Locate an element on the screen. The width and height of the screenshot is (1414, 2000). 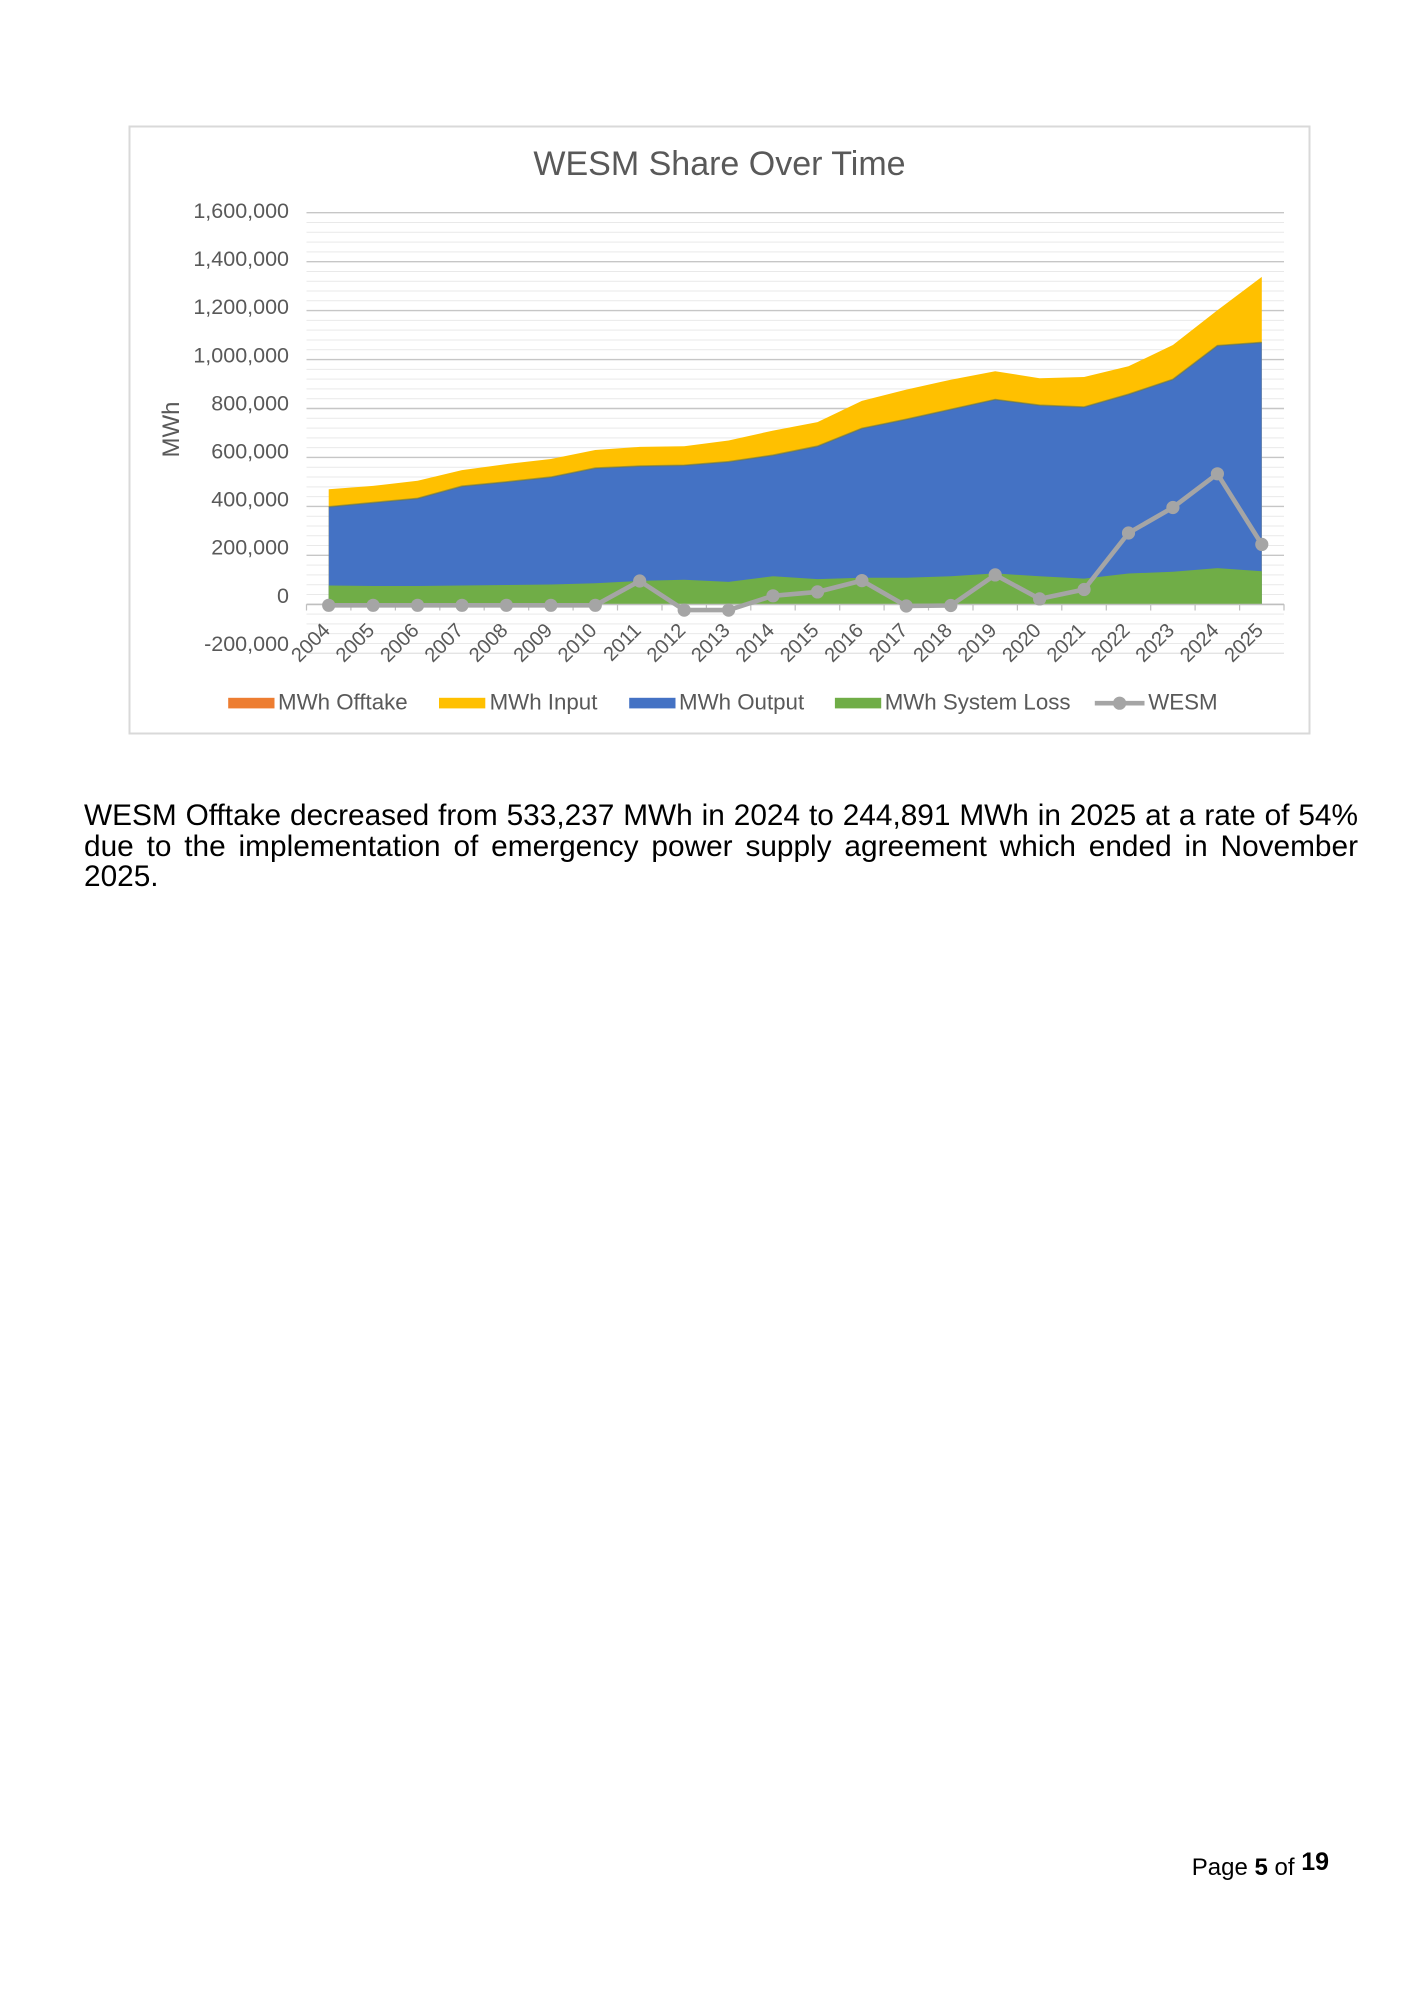
svg-text: 0 is located at coordinates (283, 596).